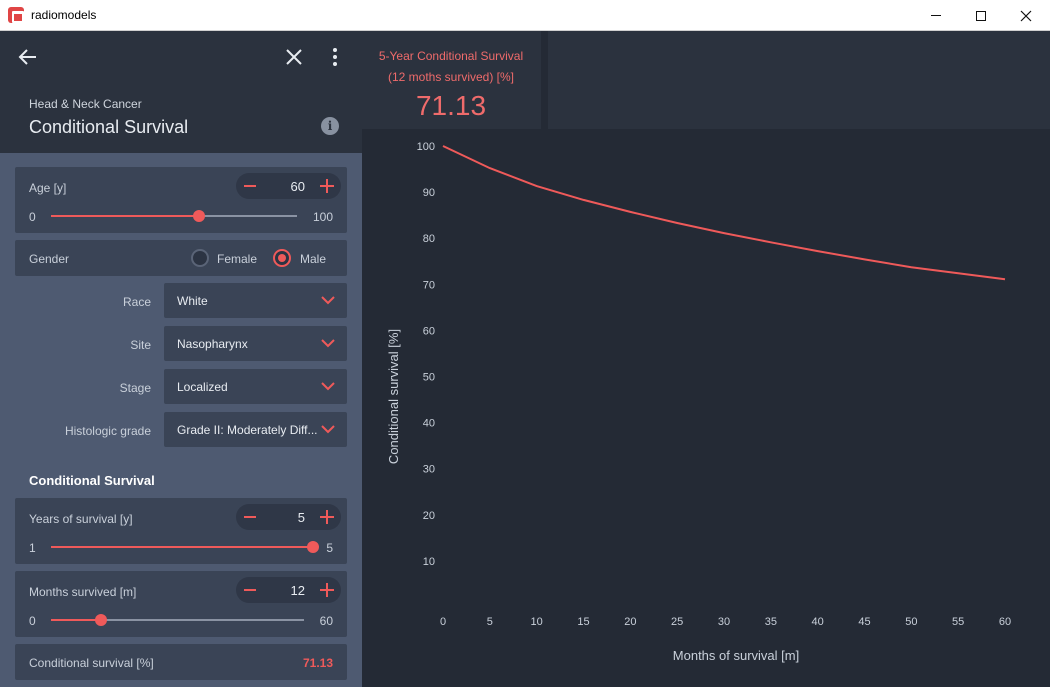 This screenshot has height=687, width=1050. Describe the element at coordinates (911, 622) in the screenshot. I see `x-tick-label: 50` at that location.